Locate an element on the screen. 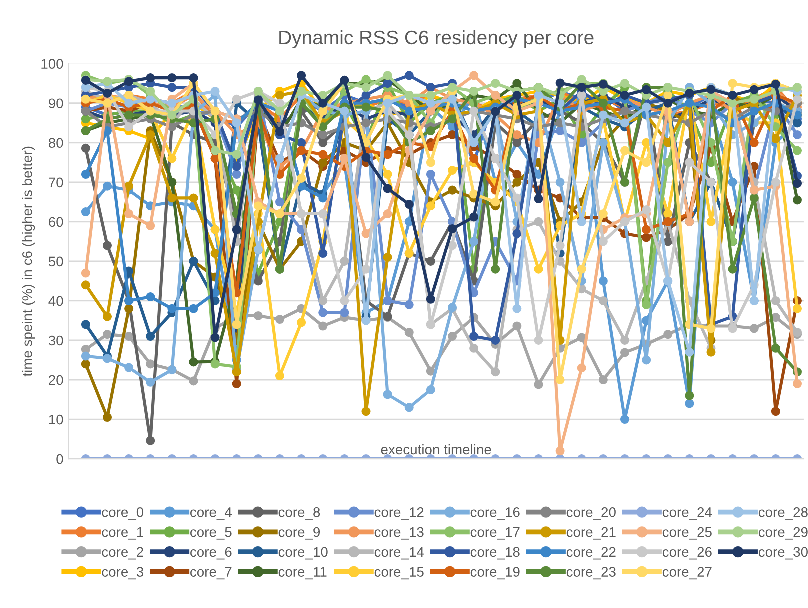  y-tick-label: 40 is located at coordinates (56, 301).